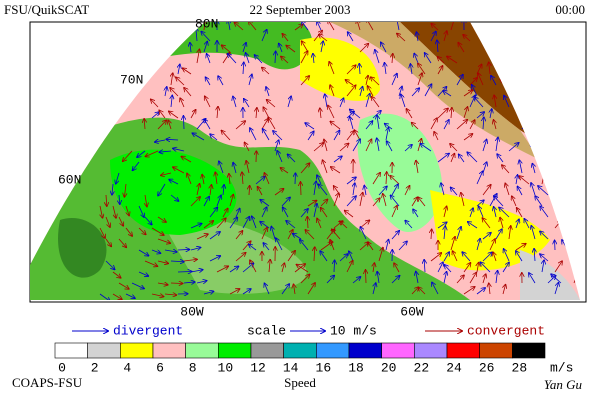 The width and height of the screenshot is (600, 400). I want to click on header-left: FSU/QuikSCAT, so click(46, 9).